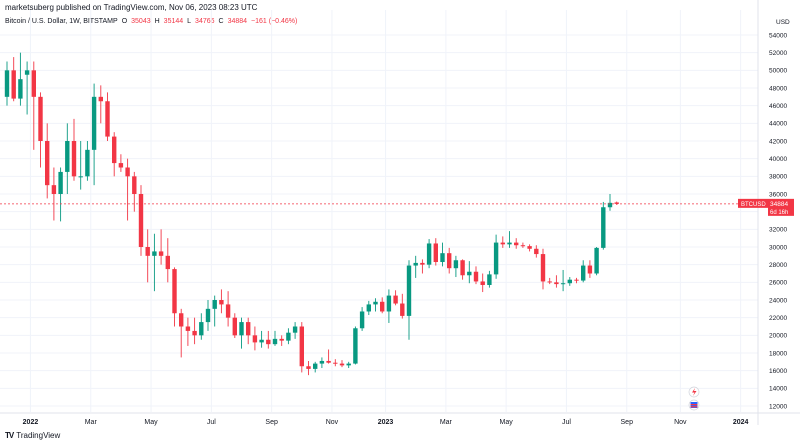  Describe the element at coordinates (61, 21) in the screenshot. I see `symbol-description: Bitcoin / U.S. Dollar, 1W, BITSTAMP` at that location.